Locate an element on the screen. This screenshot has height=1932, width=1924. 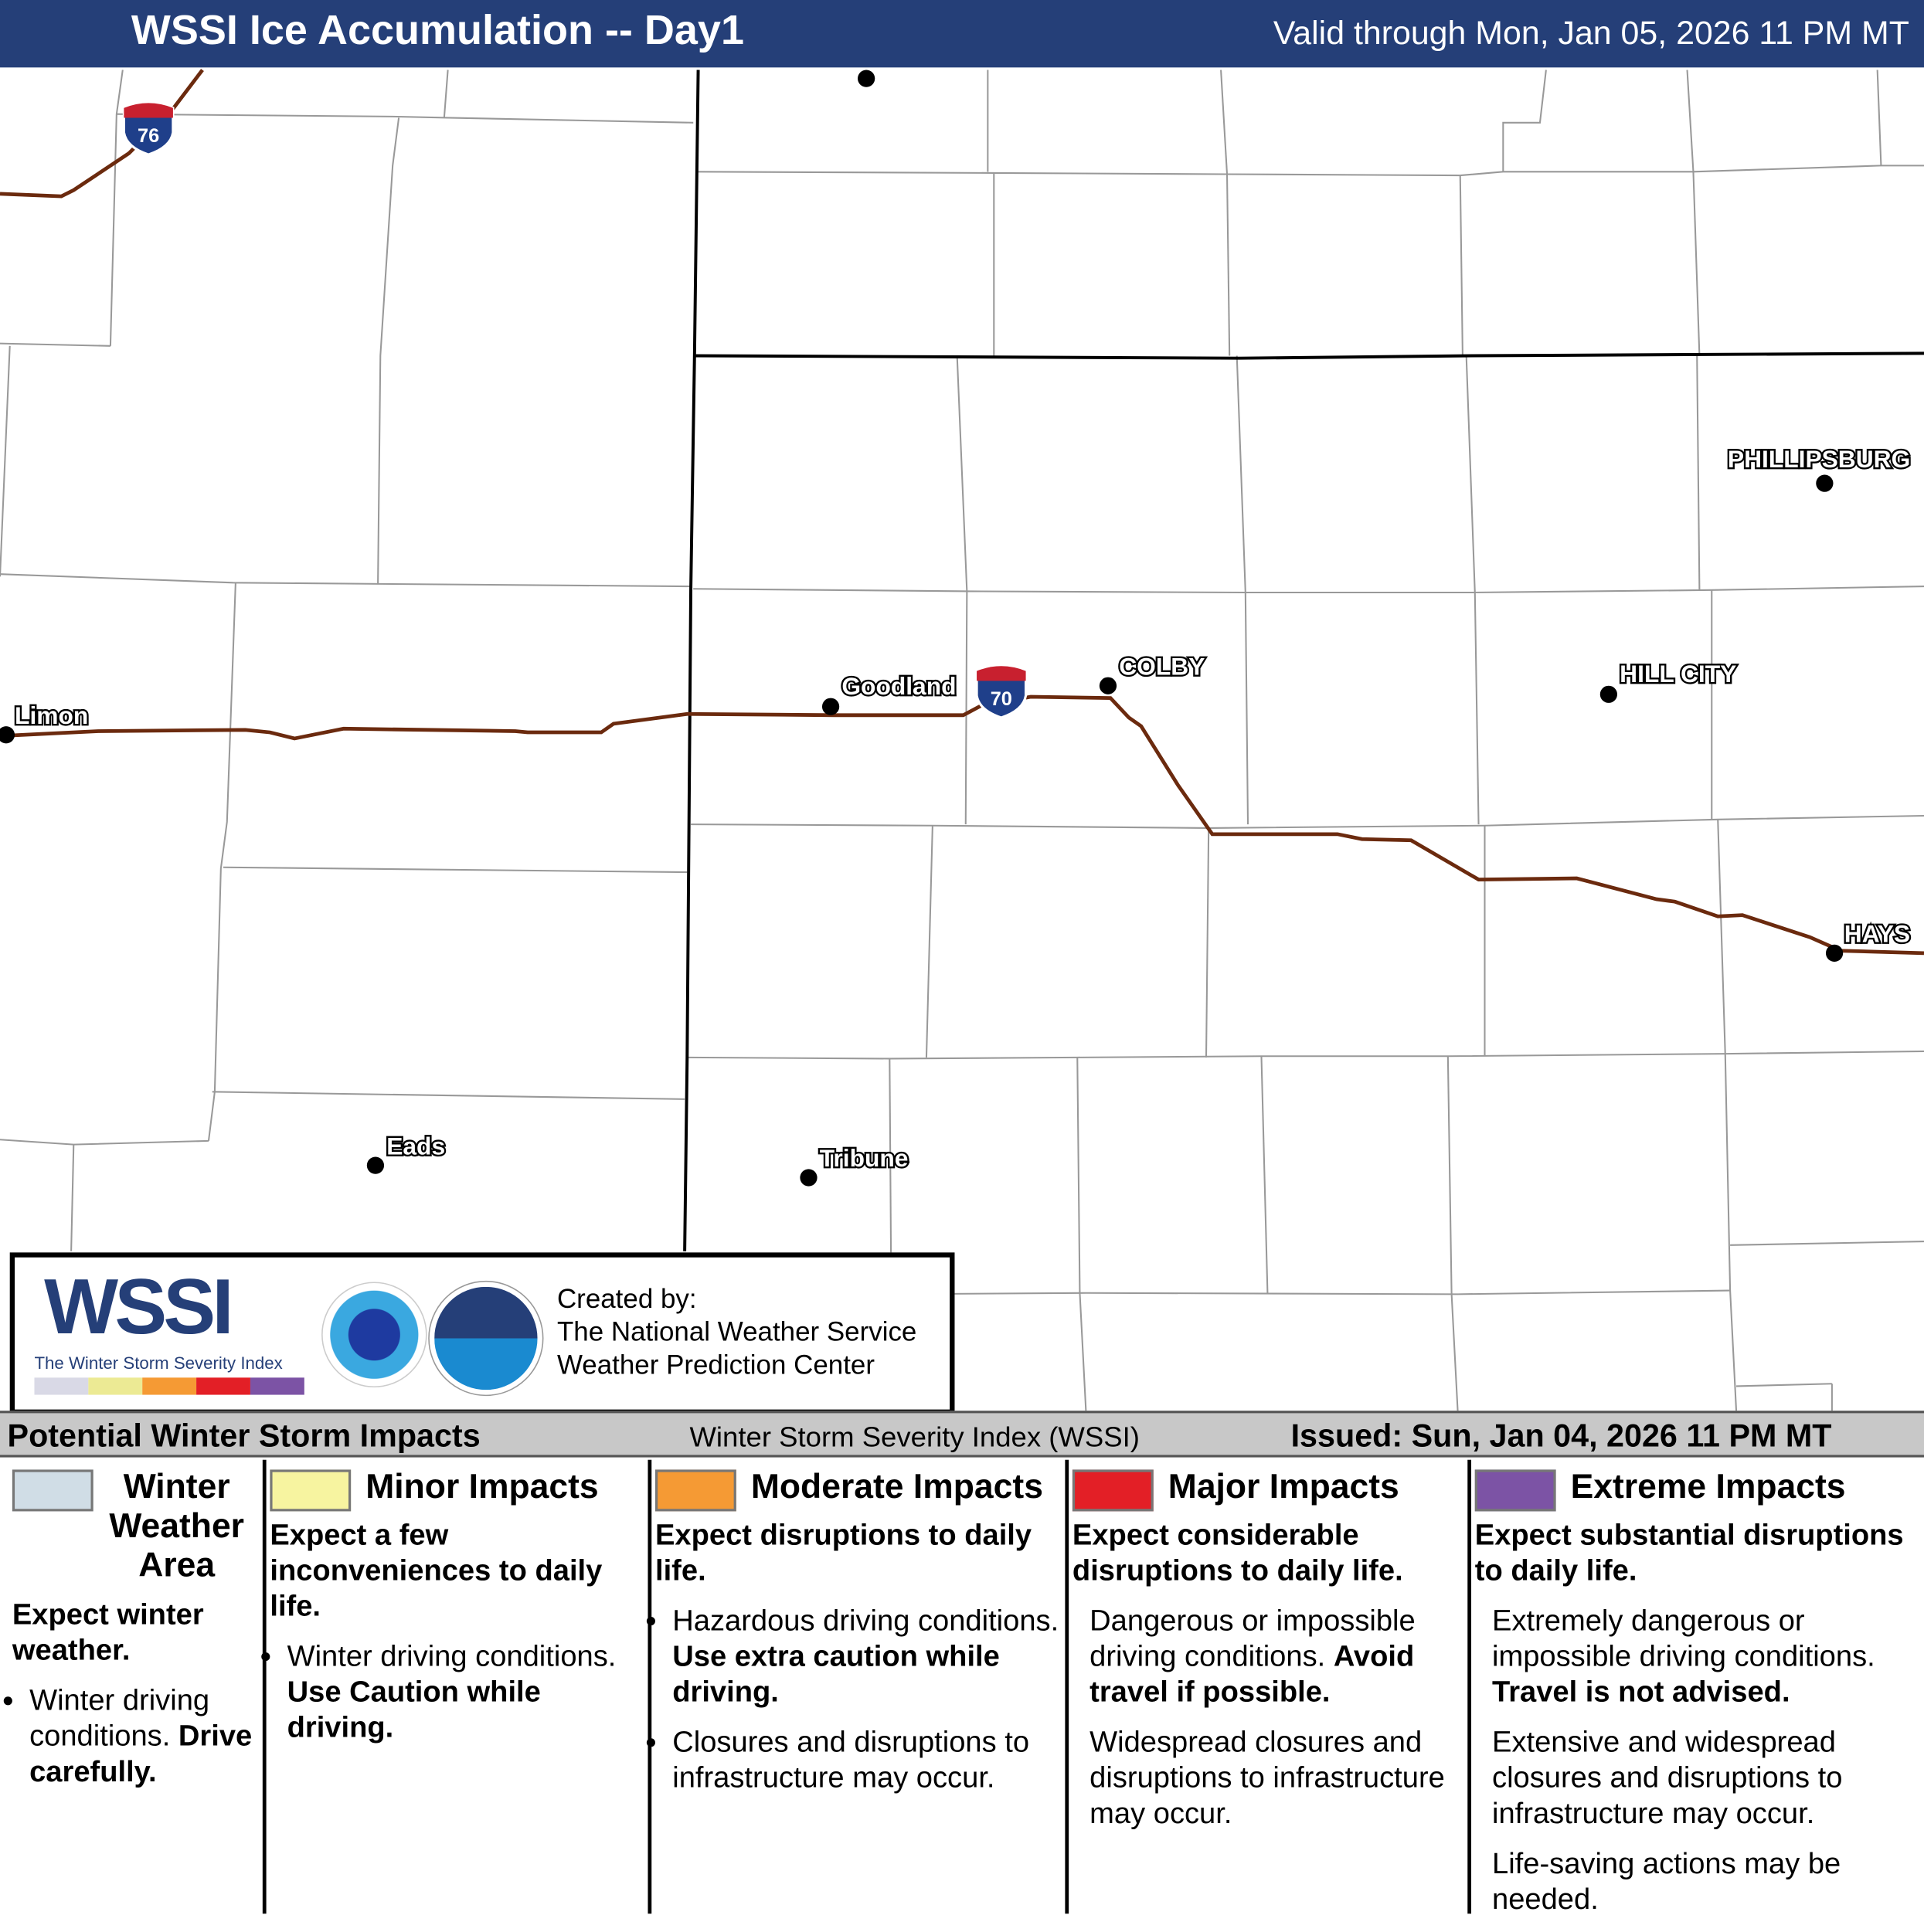
legend-item-text: Hazardous driving conditions. is located at coordinates (865, 1621).